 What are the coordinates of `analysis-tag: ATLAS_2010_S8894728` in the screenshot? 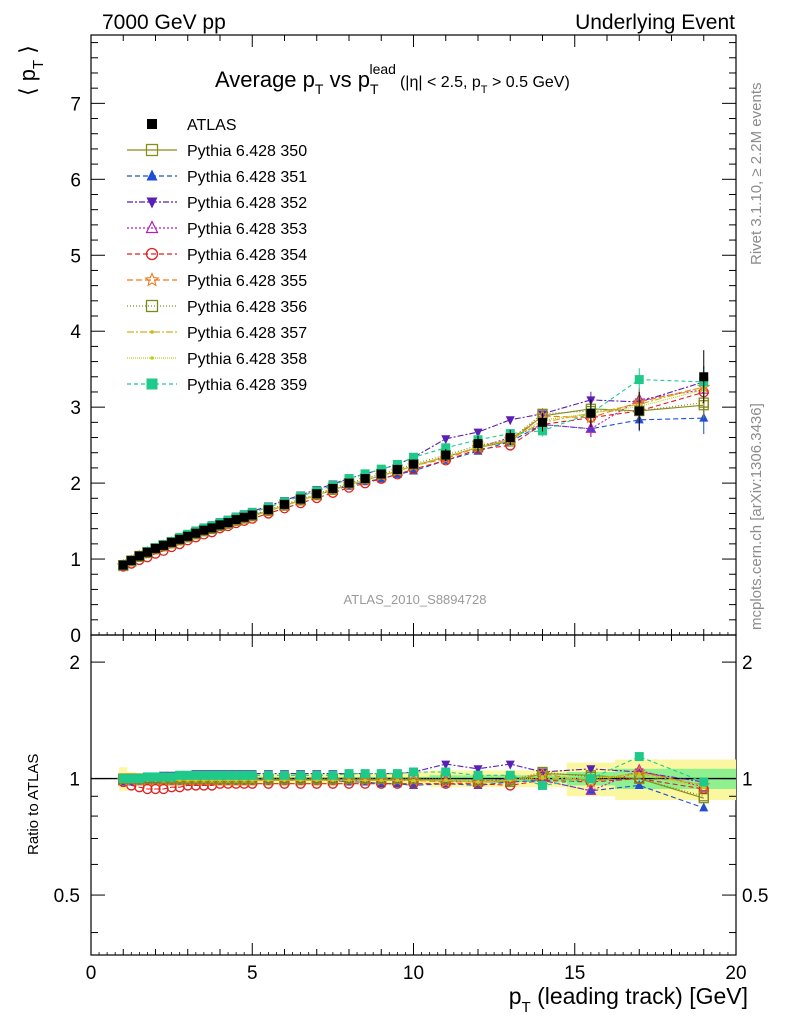 It's located at (415, 599).